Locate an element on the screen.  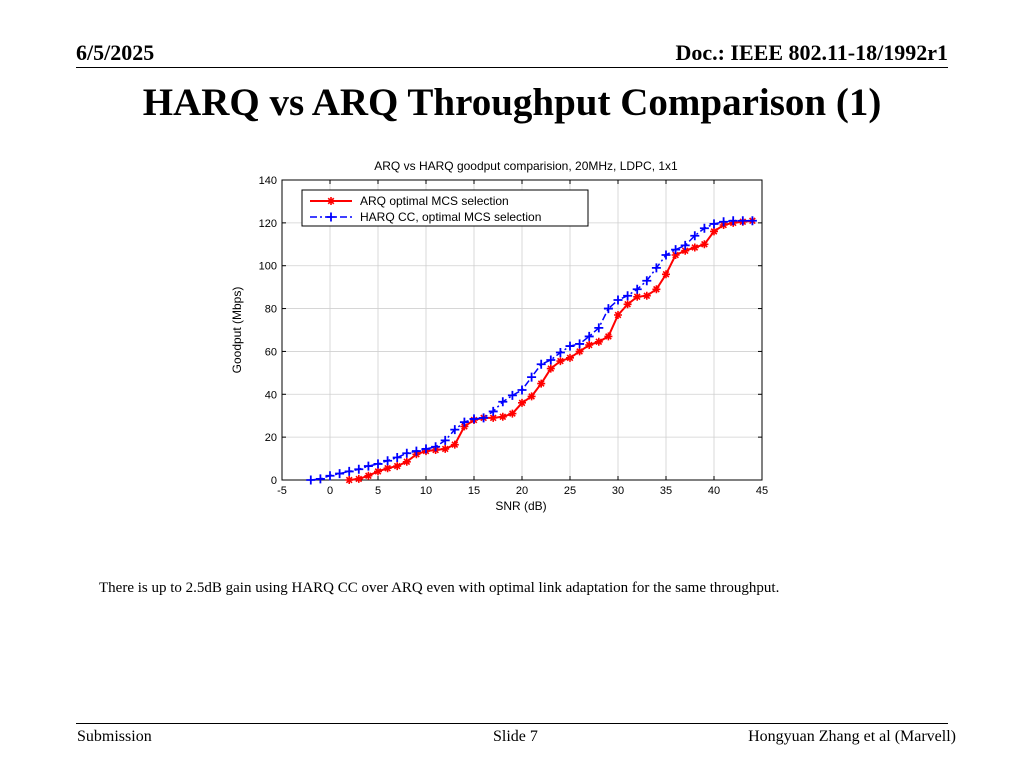
slide-title: HARQ vs ARQ Throughput Comparison (1) is located at coordinates (512, 102).